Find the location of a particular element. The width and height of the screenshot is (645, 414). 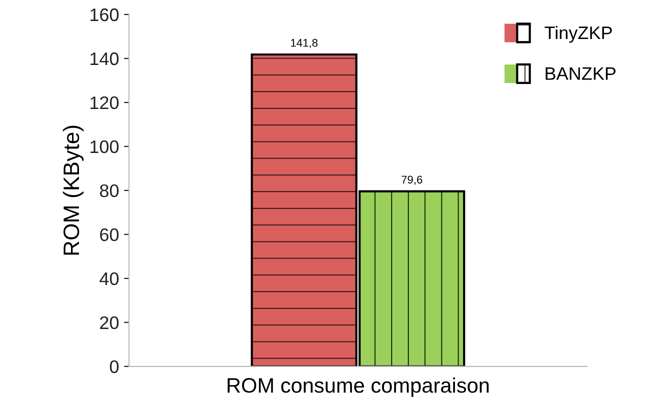

y-tick-label: 40 is located at coordinates (109, 279).